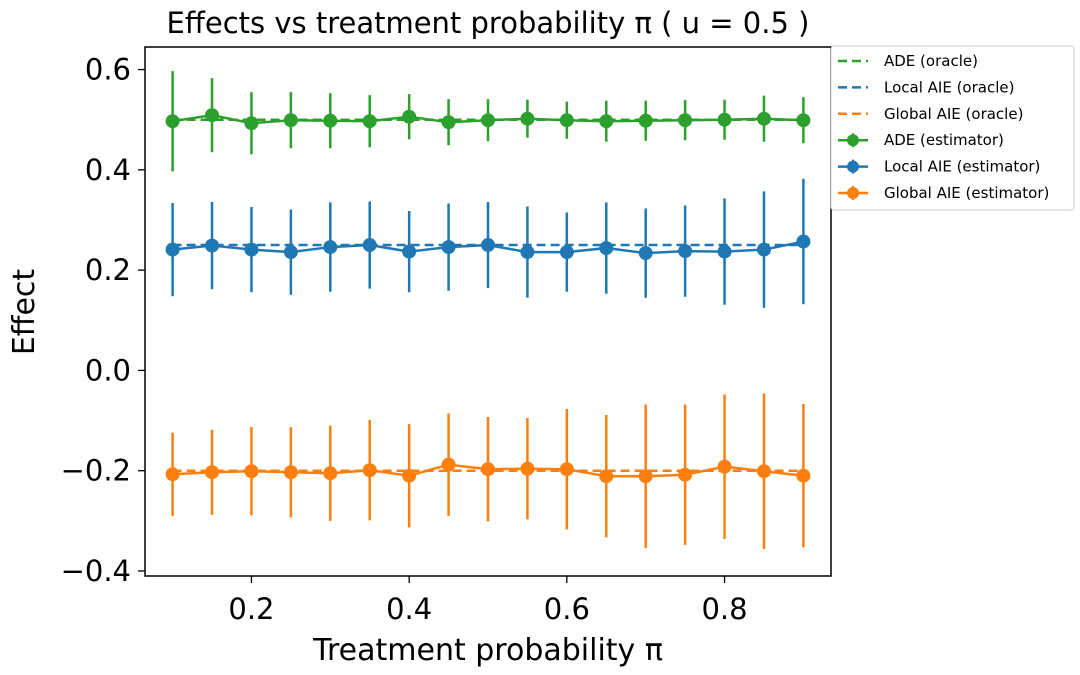  Describe the element at coordinates (409, 609) in the screenshot. I see `x-tick-label: 0.4` at that location.